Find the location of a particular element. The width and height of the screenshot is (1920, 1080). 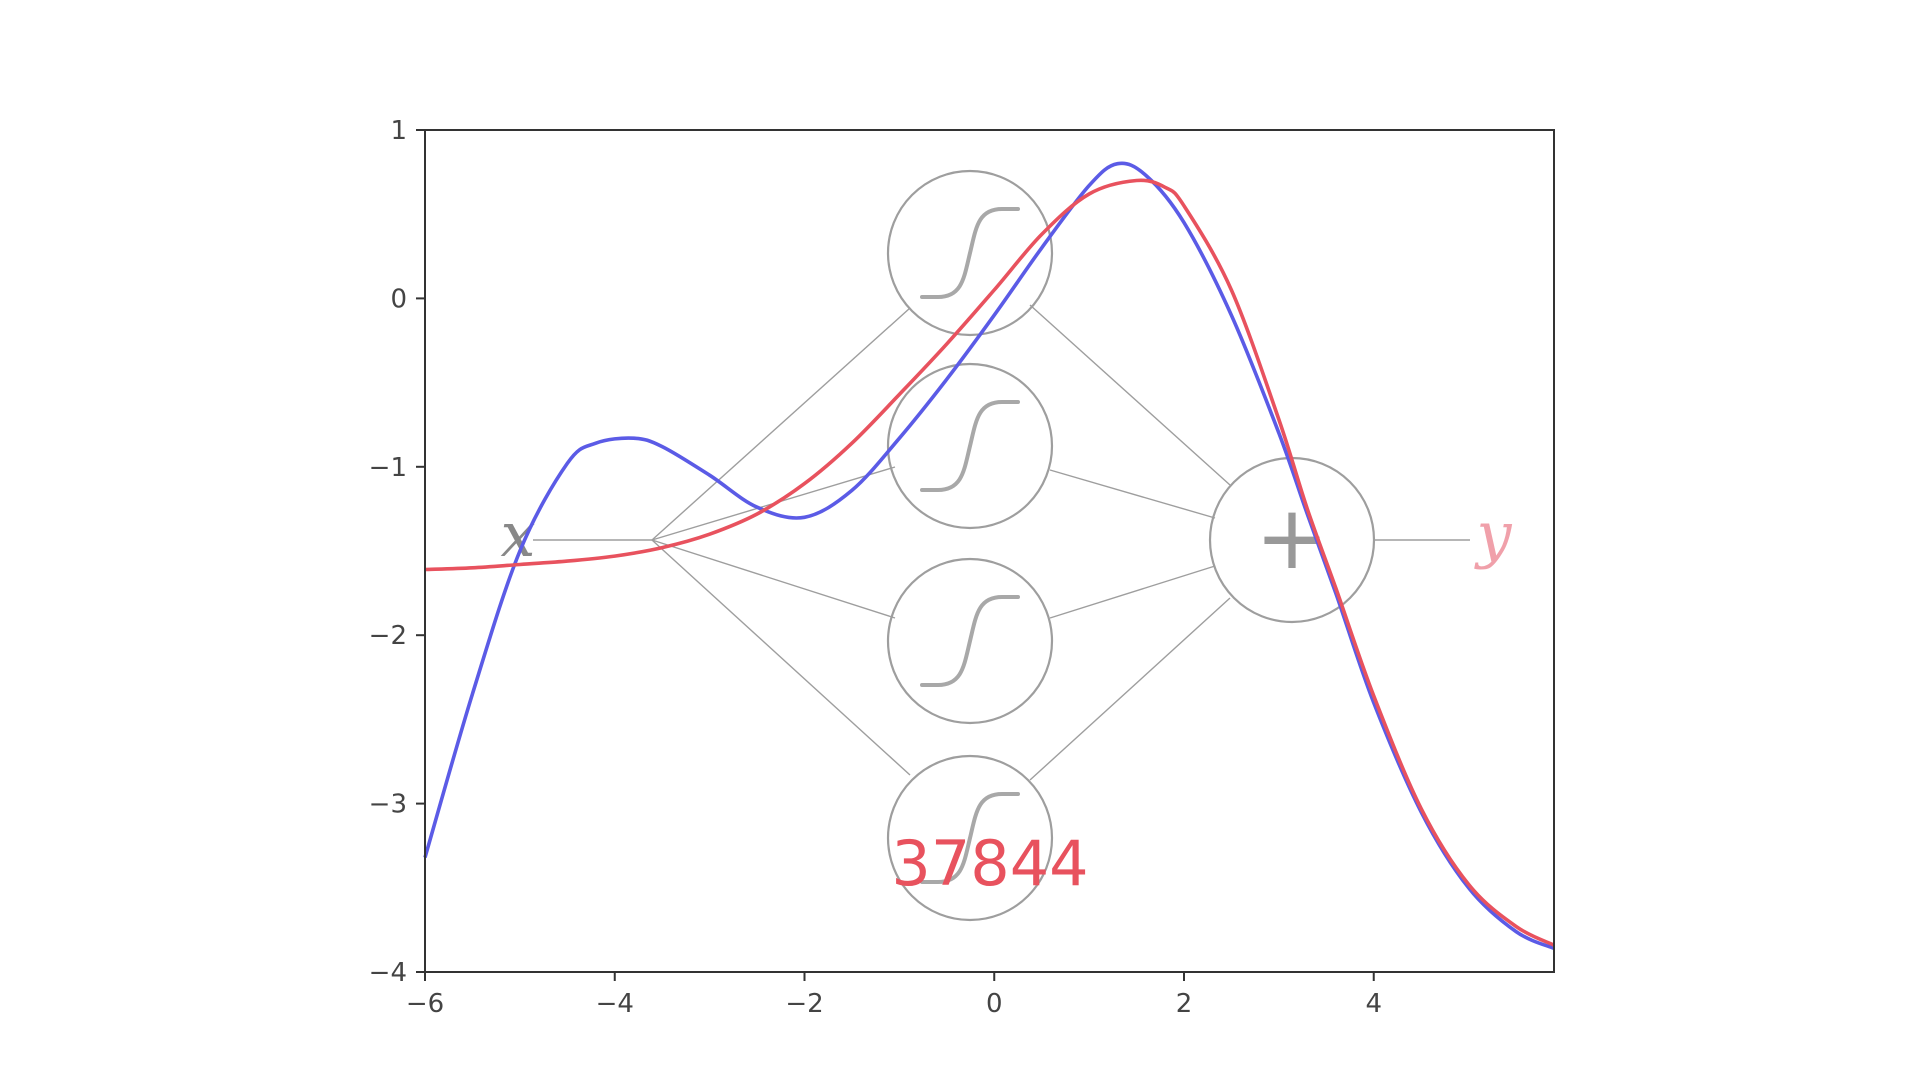

edge-hidden-2-to-sum is located at coordinates (1132, 494).